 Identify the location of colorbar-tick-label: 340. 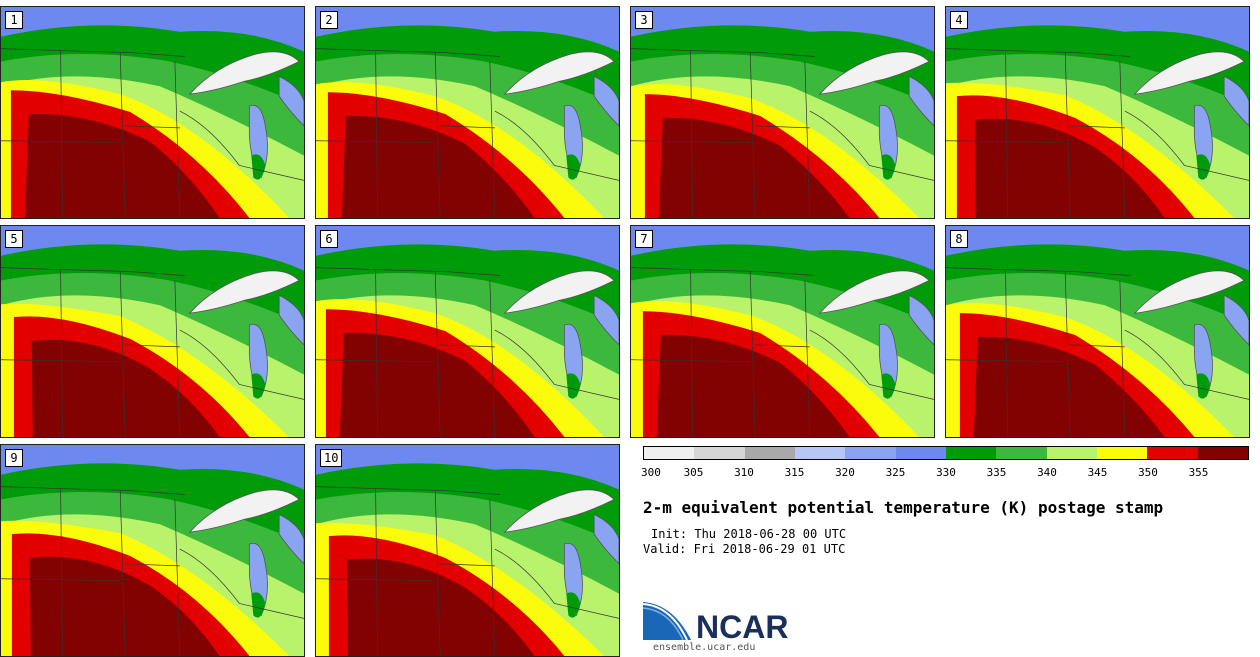
(1047, 472).